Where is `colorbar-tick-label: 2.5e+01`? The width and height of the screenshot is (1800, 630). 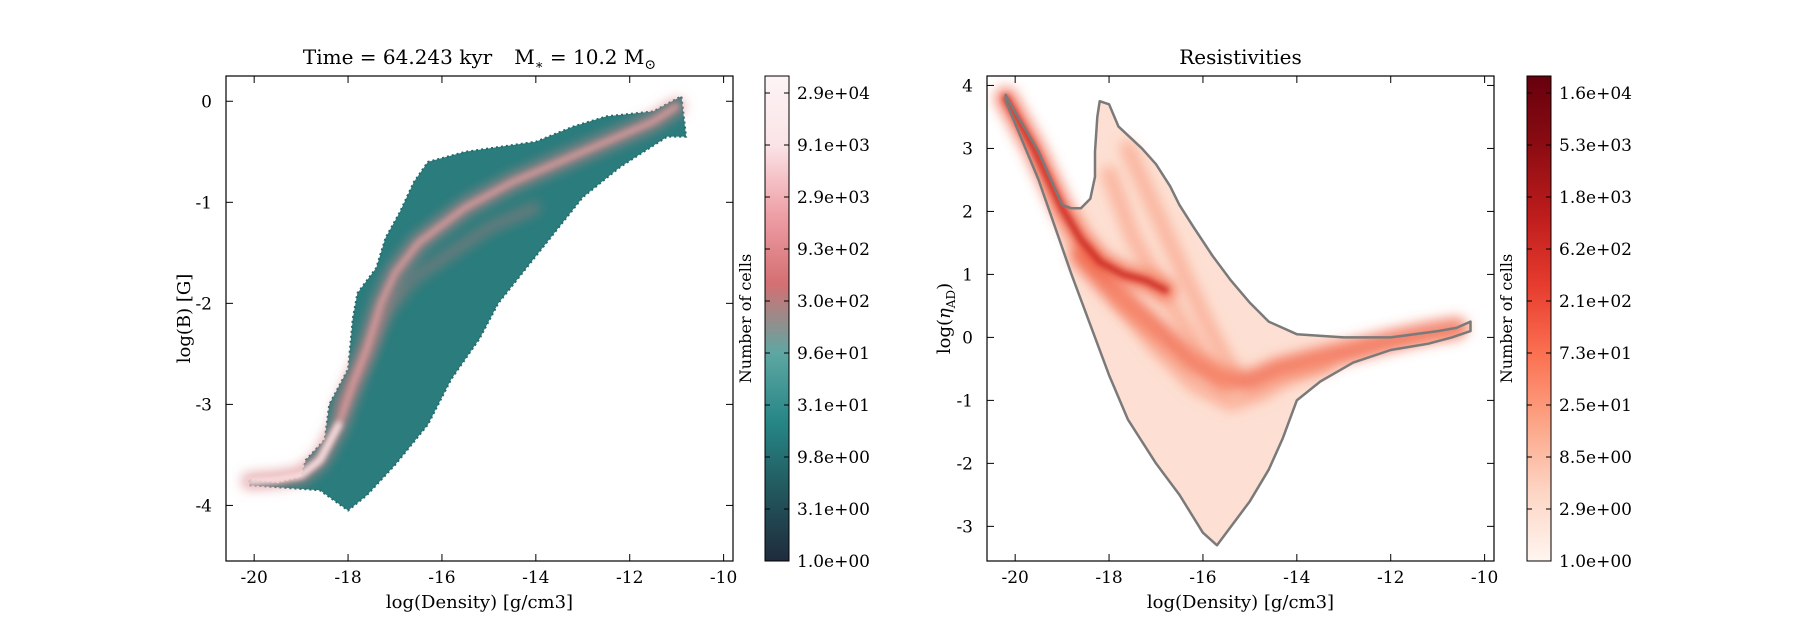 colorbar-tick-label: 2.5e+01 is located at coordinates (1595, 406).